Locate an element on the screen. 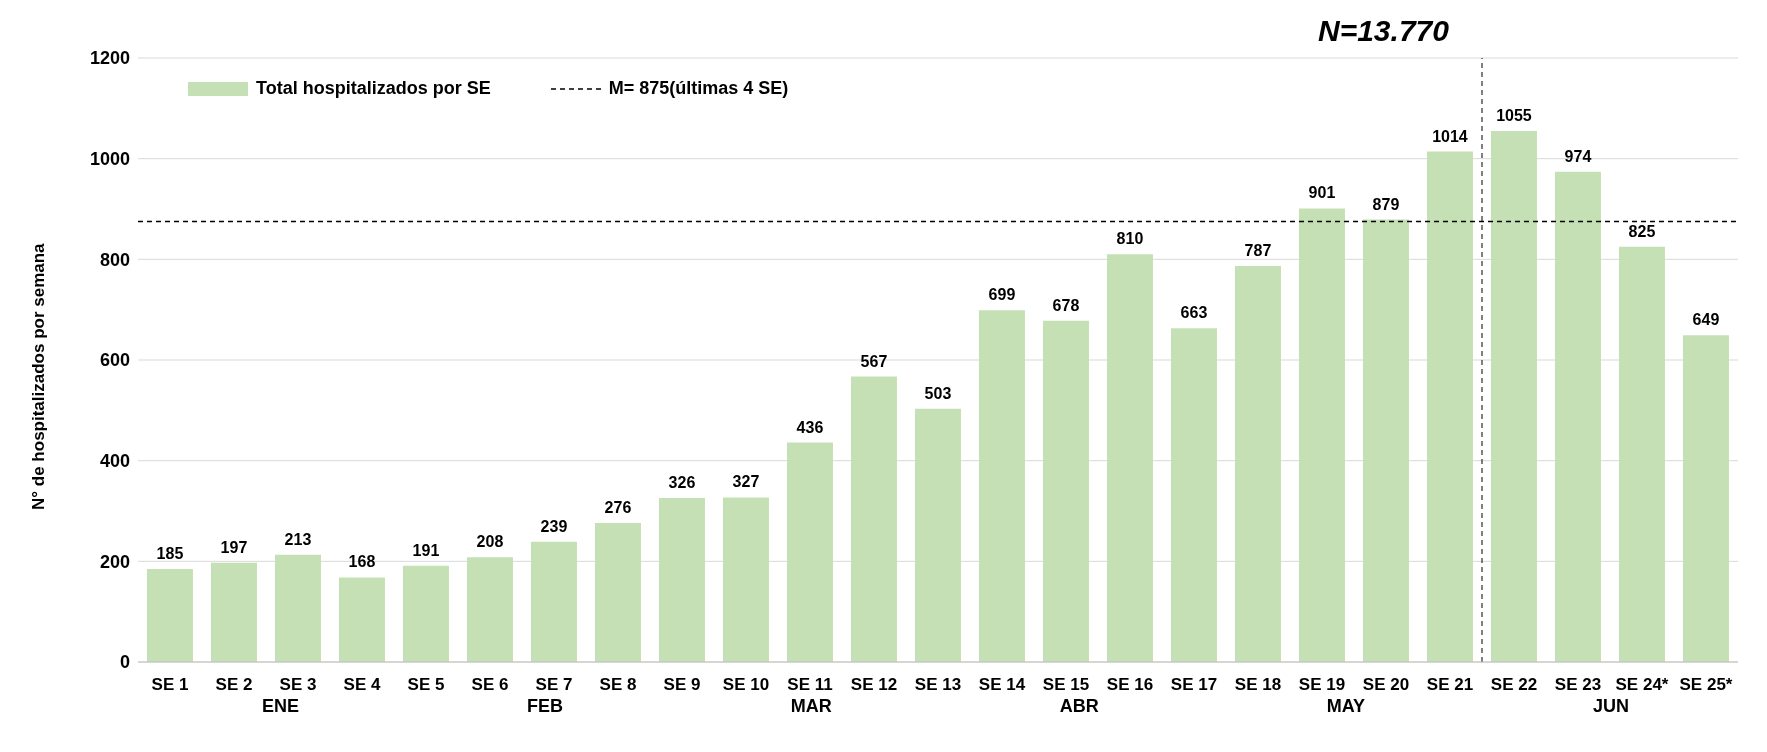  x-tick-label: SE 2 is located at coordinates (234, 685).